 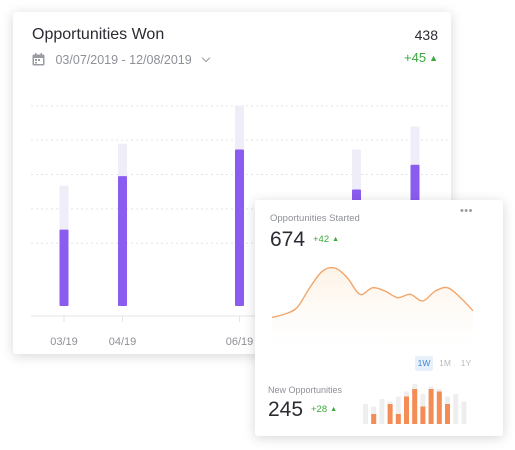 I want to click on x-tick-label: 03/19, so click(x=64, y=342).